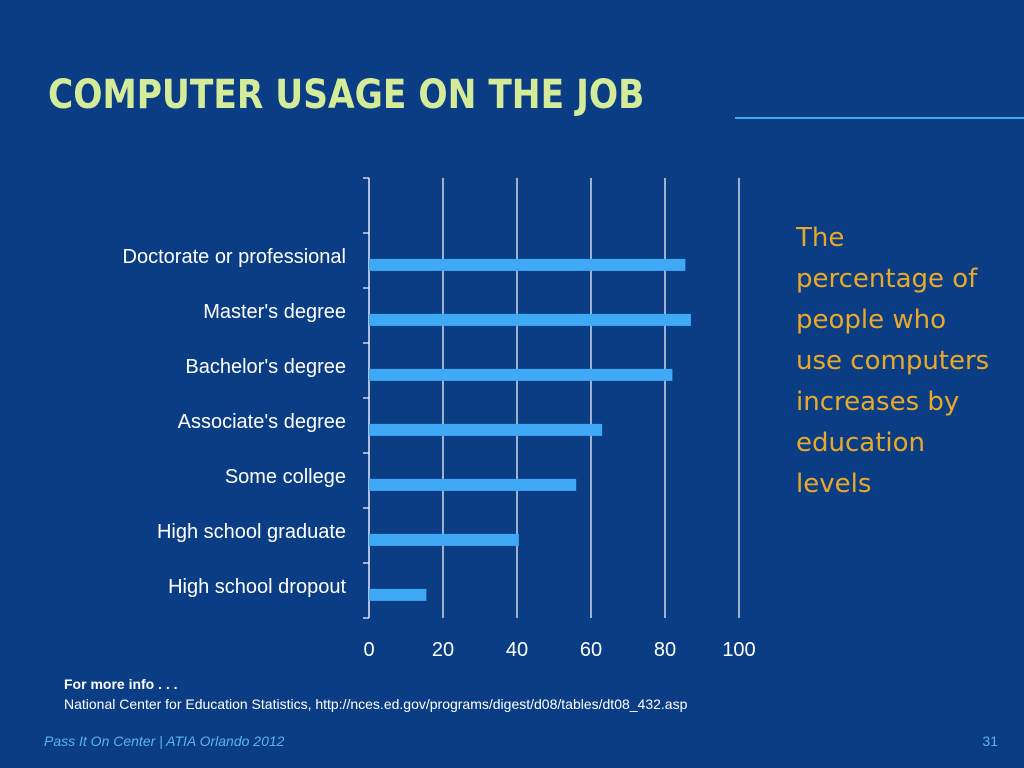 This screenshot has height=768, width=1024. I want to click on category-label: High school graduate, so click(251, 532).